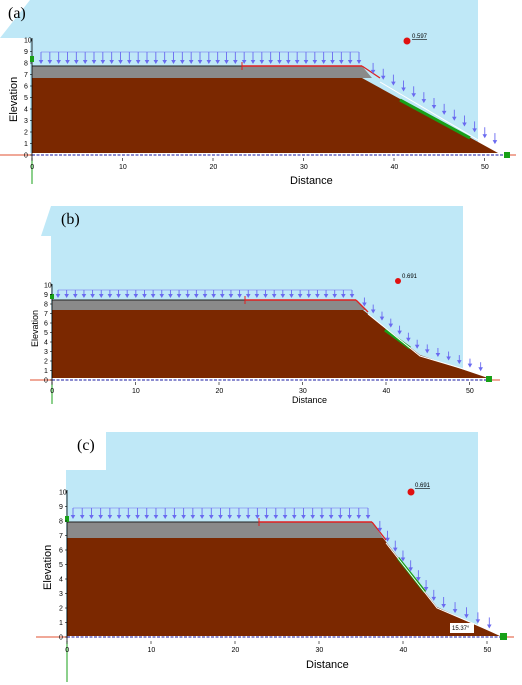  I want to click on panel-b-x-tick-label: 20, so click(220, 391).